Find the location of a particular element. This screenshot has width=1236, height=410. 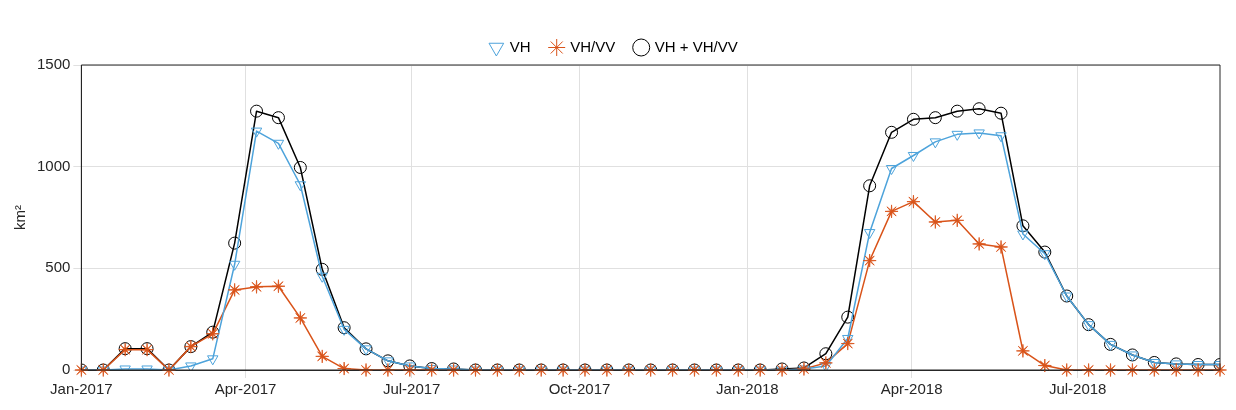

x-tick-label: Apr-2018 is located at coordinates (911, 389).